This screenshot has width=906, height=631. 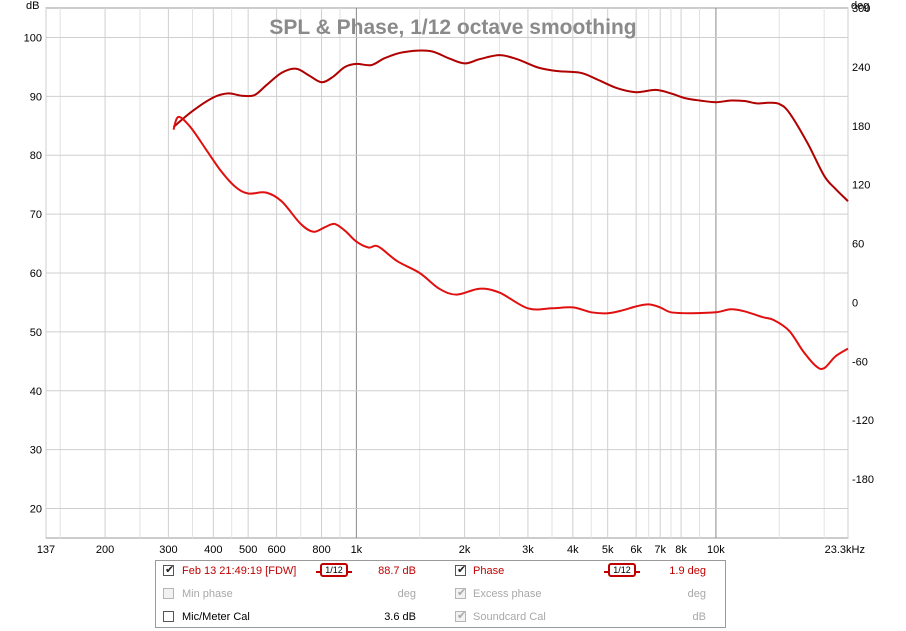 I want to click on min-phase-checkbox, so click(x=168, y=593).